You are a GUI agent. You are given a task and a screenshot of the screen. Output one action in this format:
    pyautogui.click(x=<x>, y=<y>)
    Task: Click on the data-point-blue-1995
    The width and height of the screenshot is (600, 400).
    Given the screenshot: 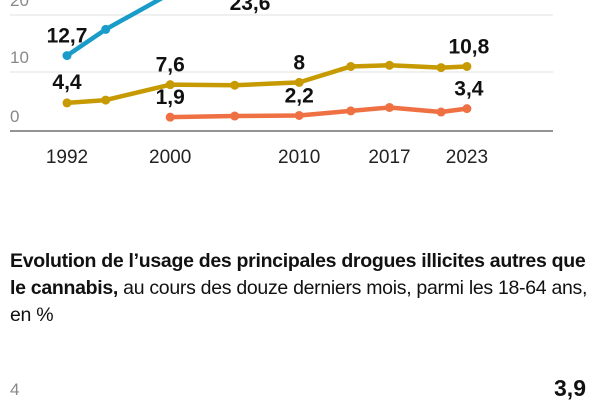 What is the action you would take?
    pyautogui.click(x=106, y=29)
    